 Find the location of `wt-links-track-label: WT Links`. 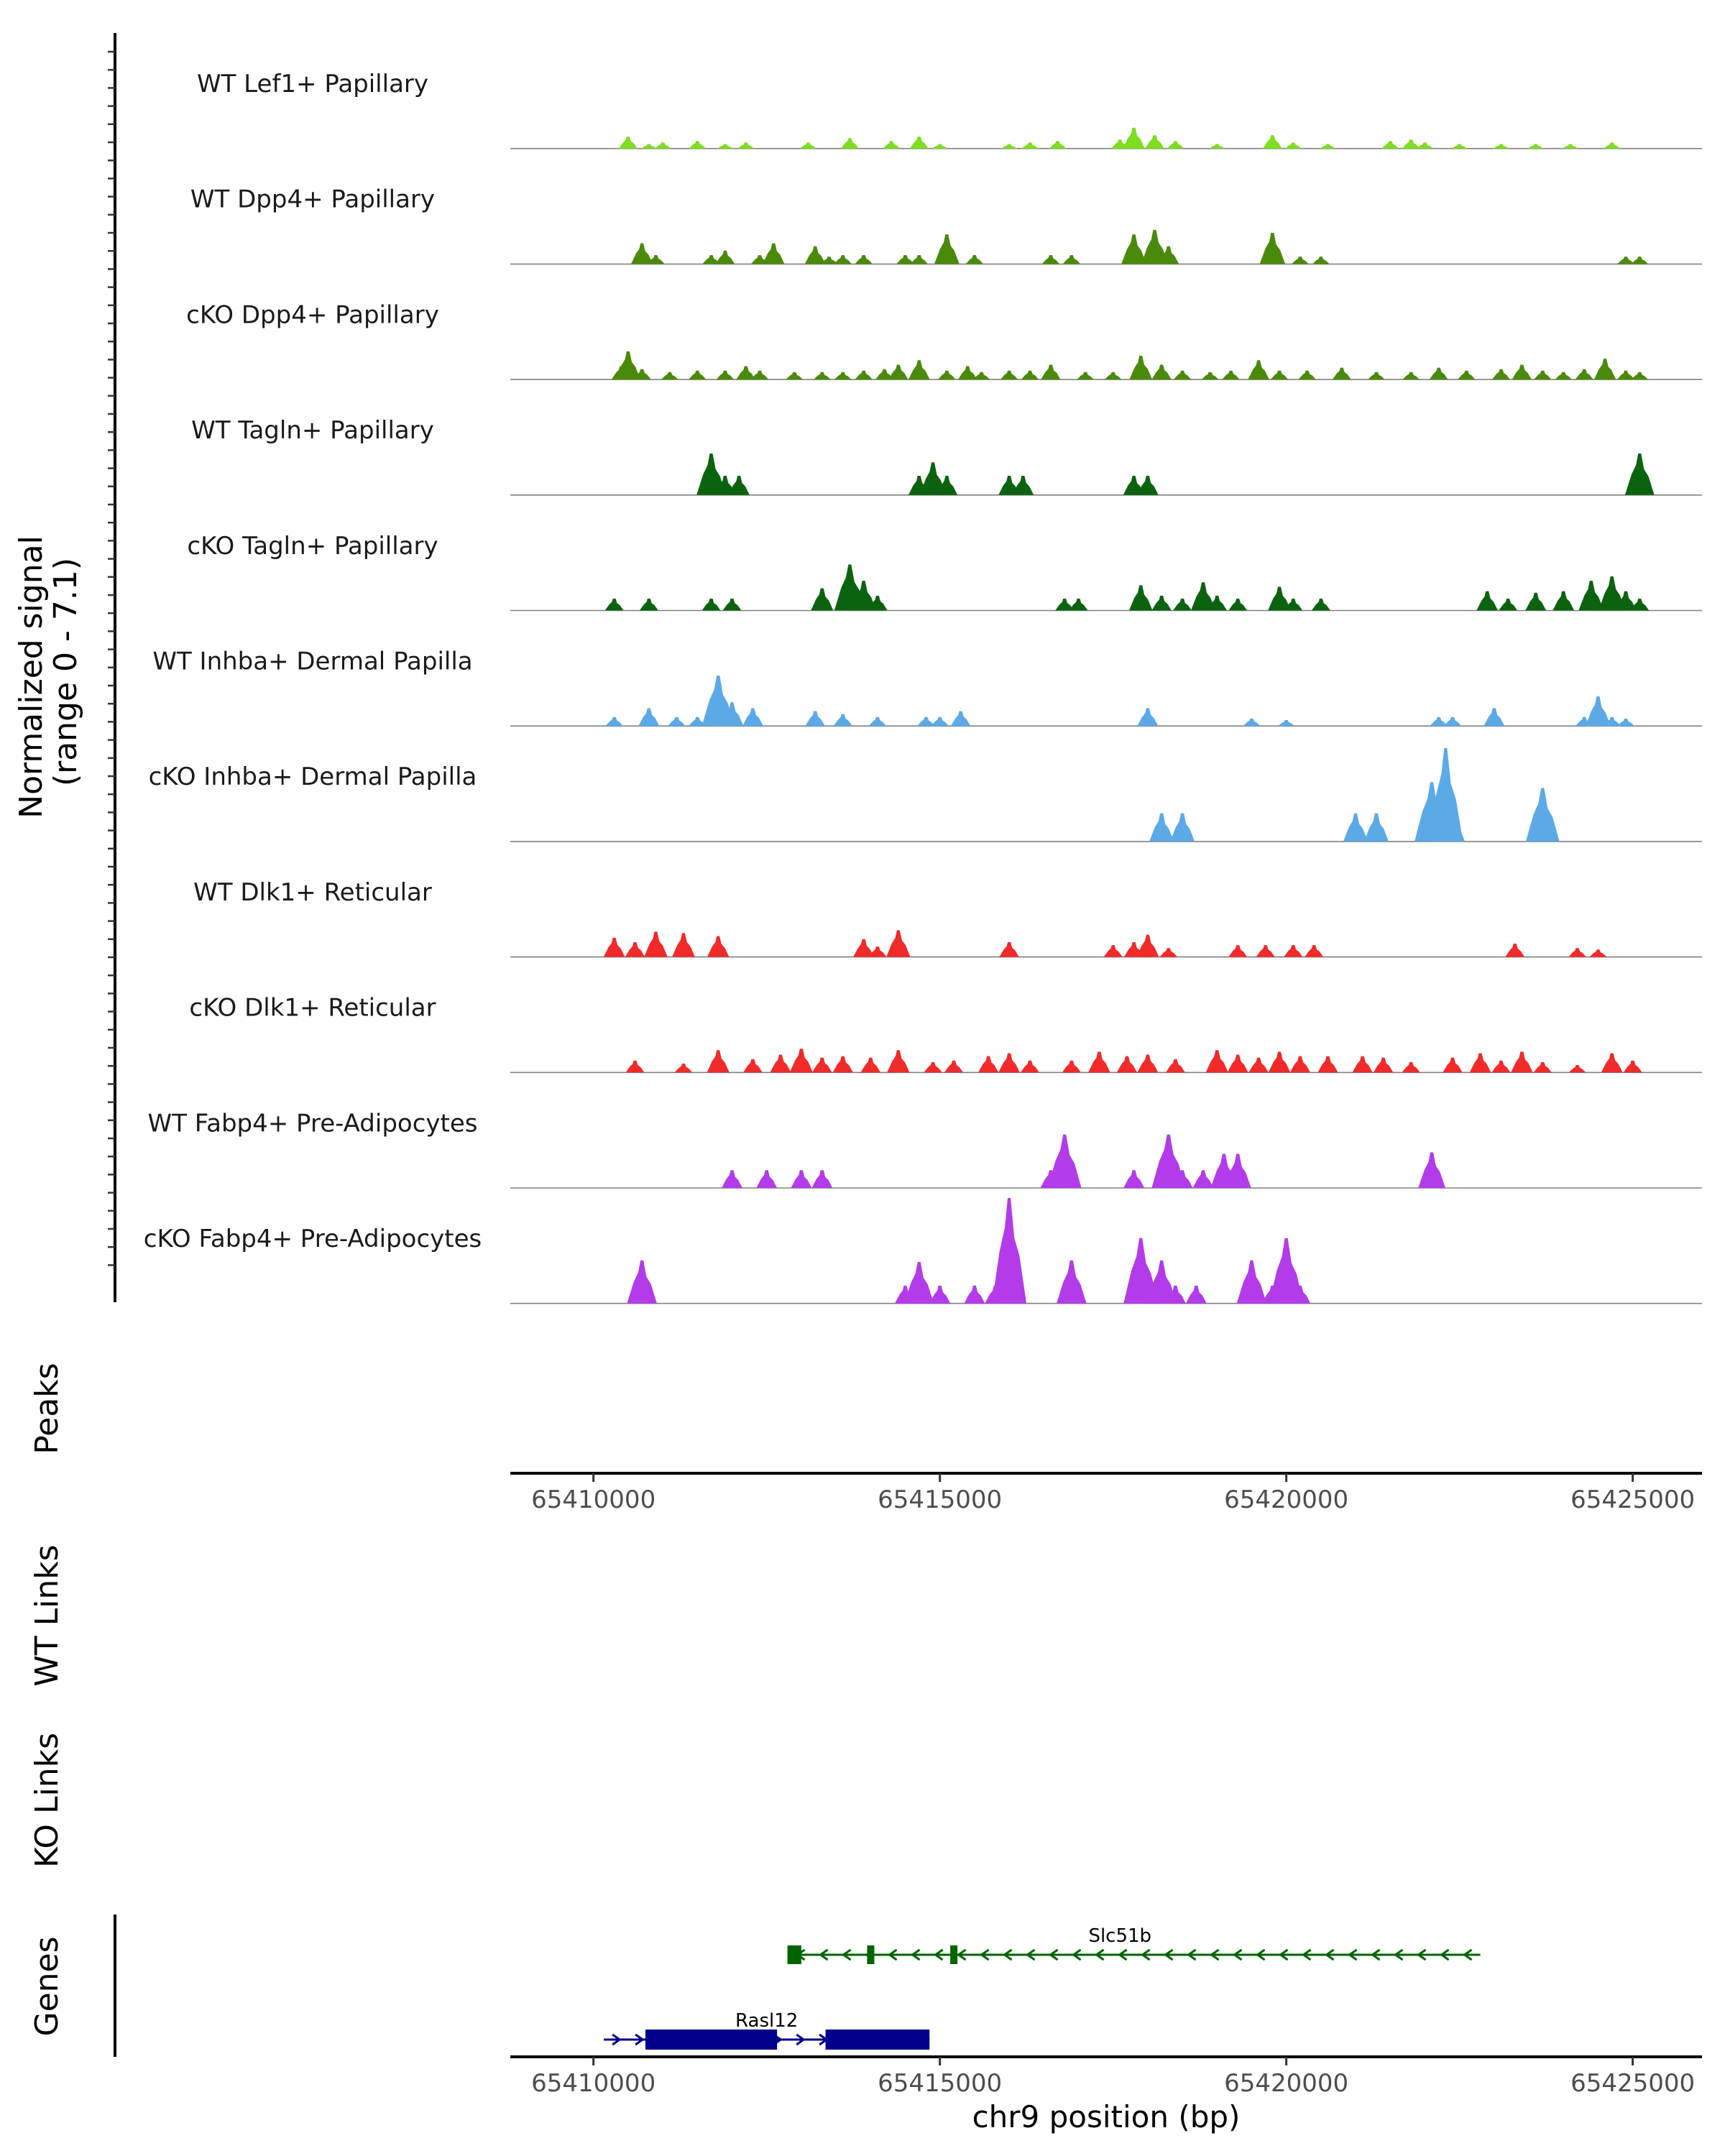

wt-links-track-label: WT Links is located at coordinates (47, 1615).